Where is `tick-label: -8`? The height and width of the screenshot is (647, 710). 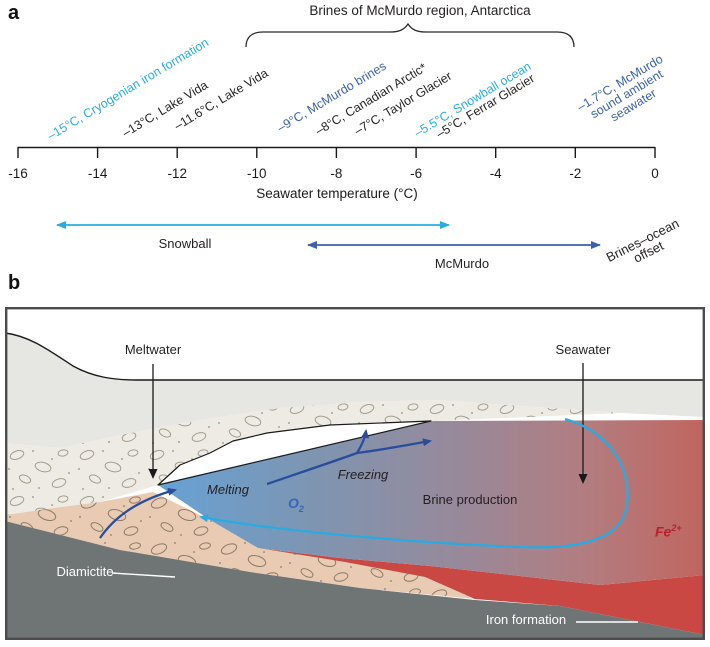 tick-label: -8 is located at coordinates (336, 173).